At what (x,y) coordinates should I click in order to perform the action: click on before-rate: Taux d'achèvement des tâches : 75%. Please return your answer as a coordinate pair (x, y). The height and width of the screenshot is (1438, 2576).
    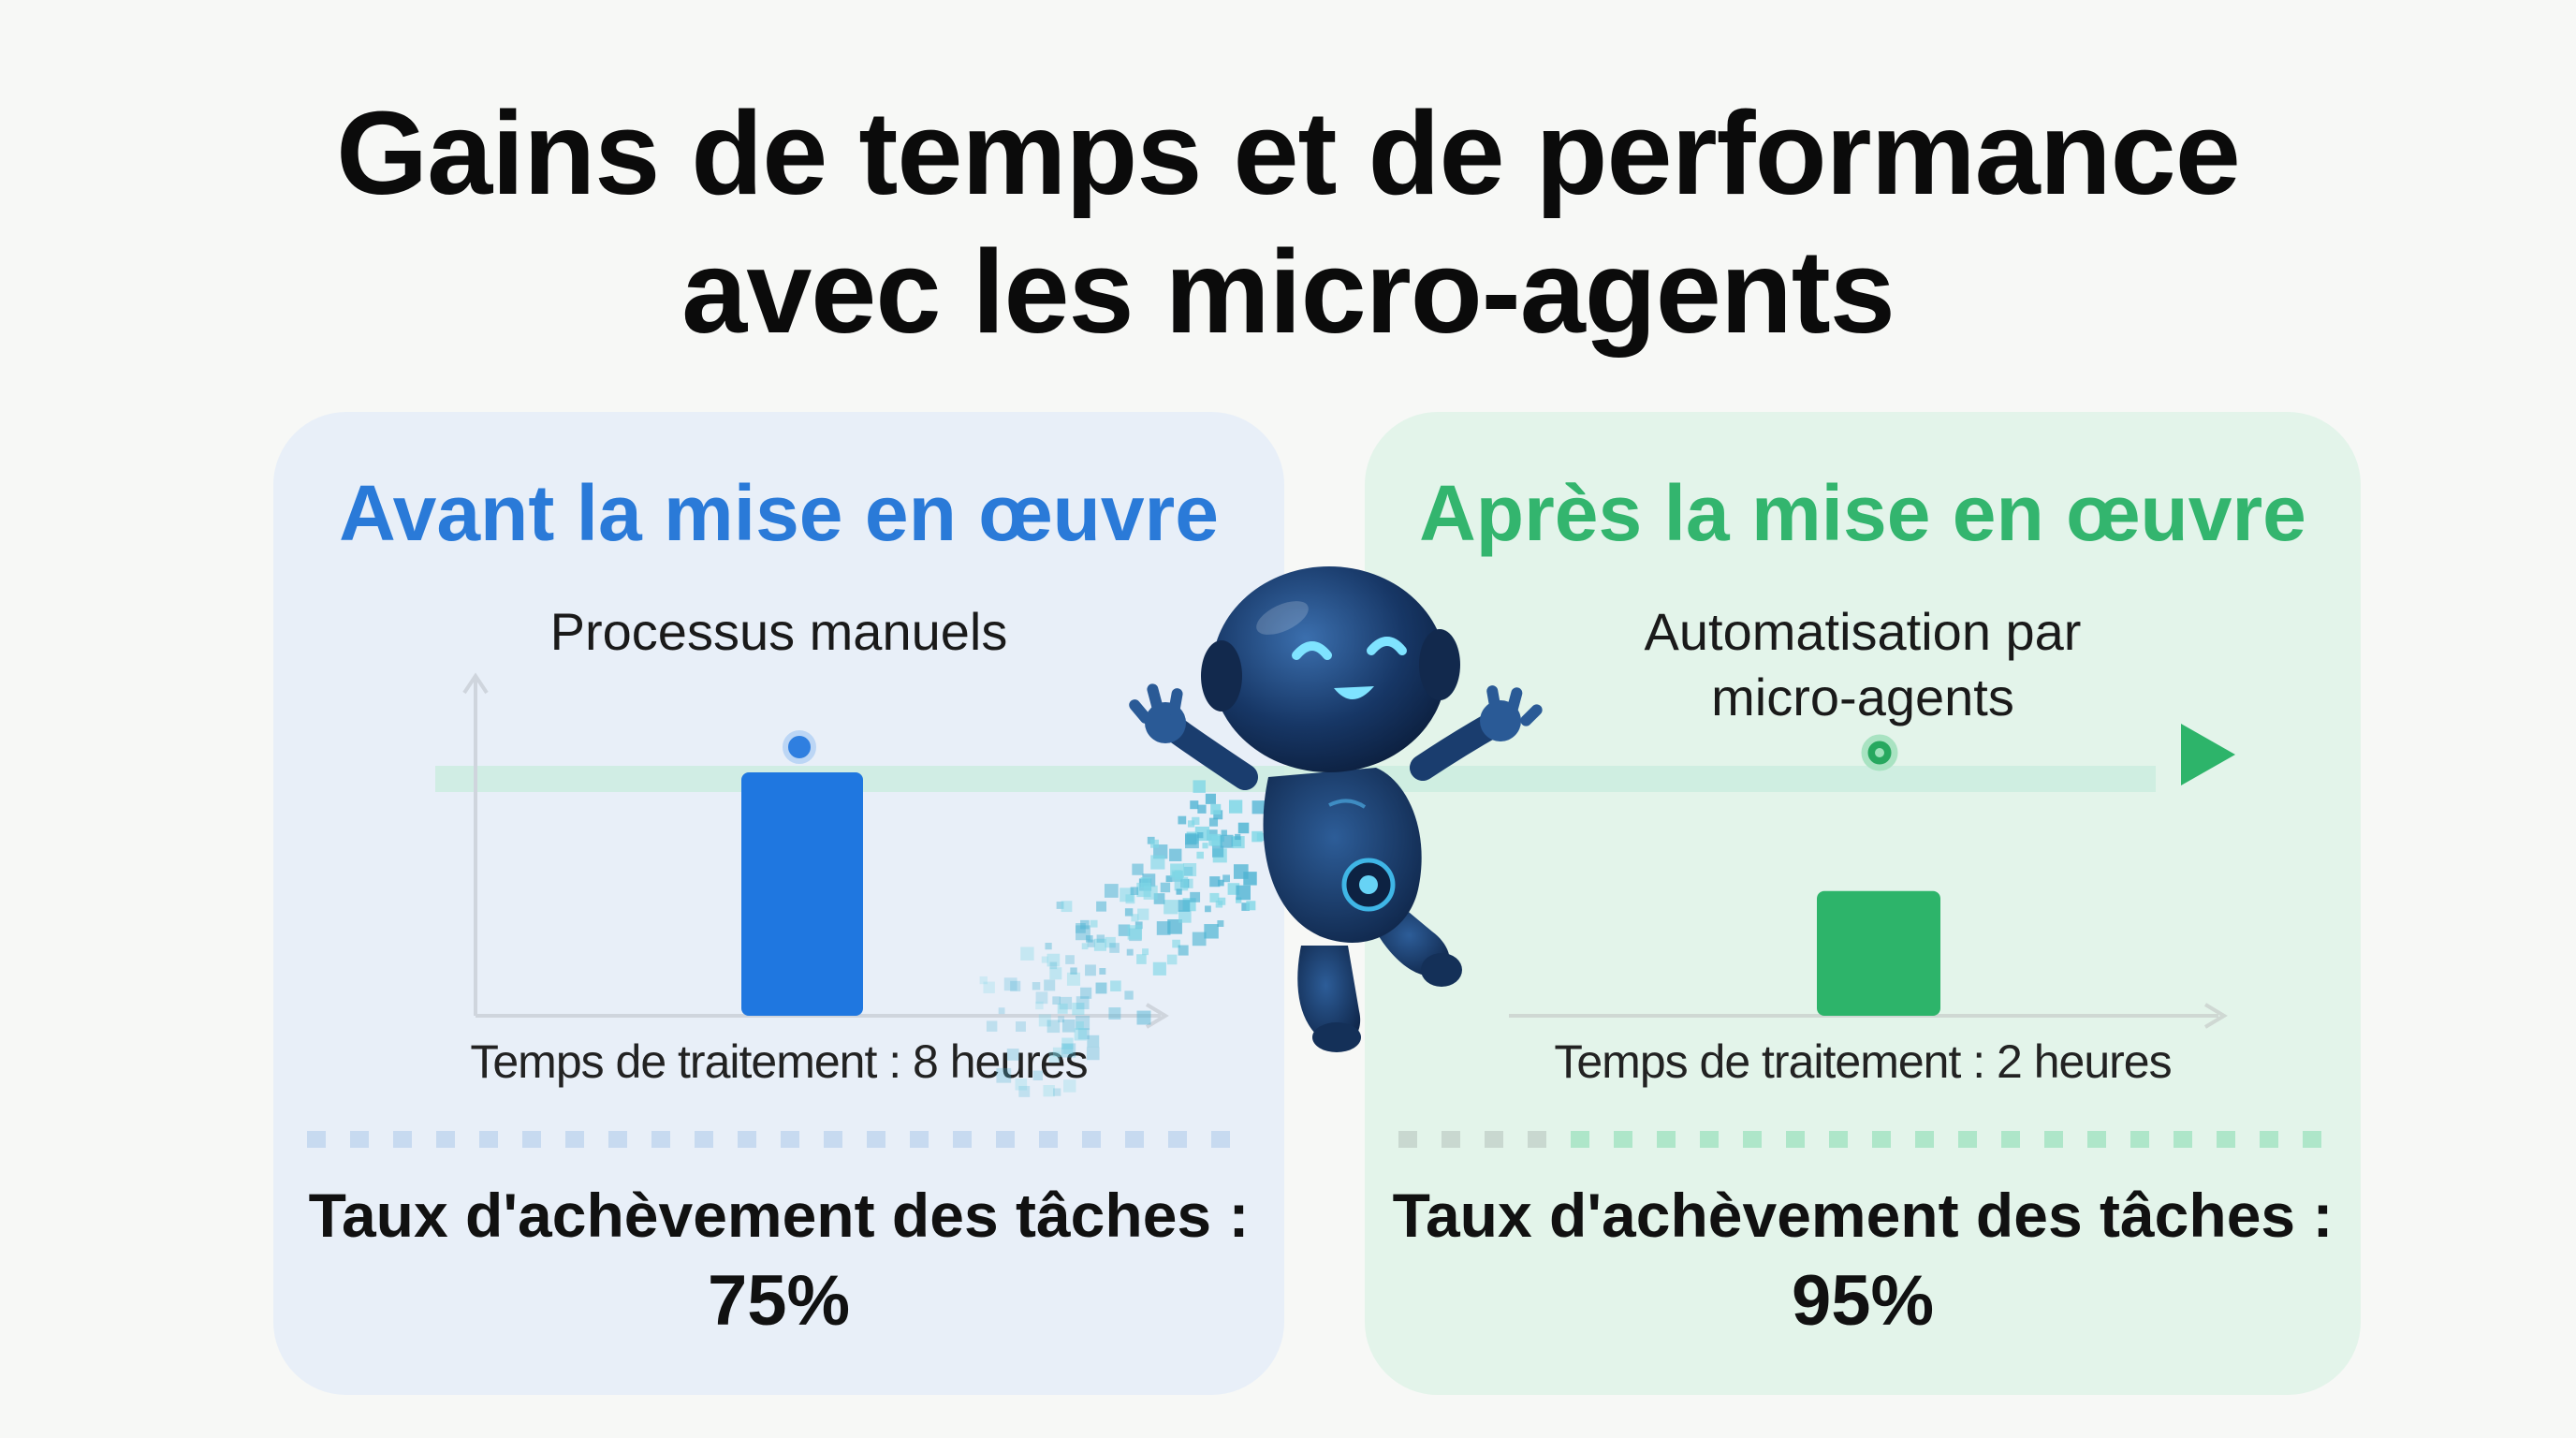
    Looking at the image, I should click on (778, 1258).